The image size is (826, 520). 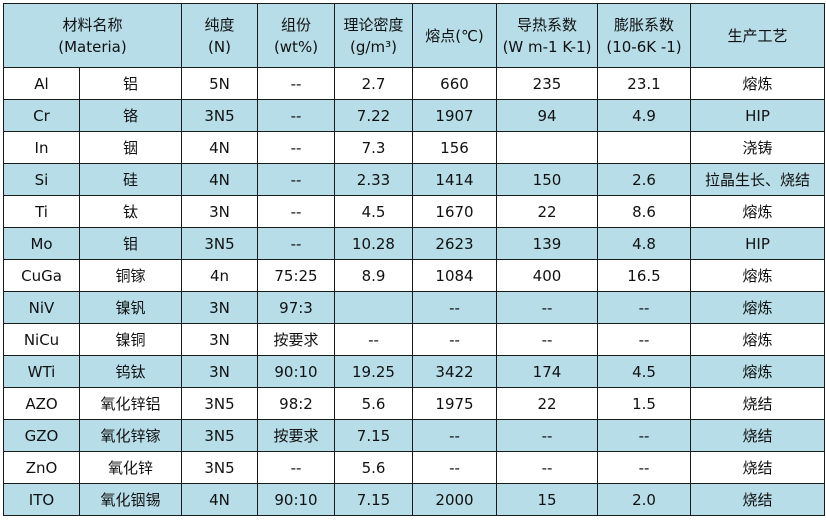 I want to click on cell-expansion: 1.5, so click(x=644, y=403).